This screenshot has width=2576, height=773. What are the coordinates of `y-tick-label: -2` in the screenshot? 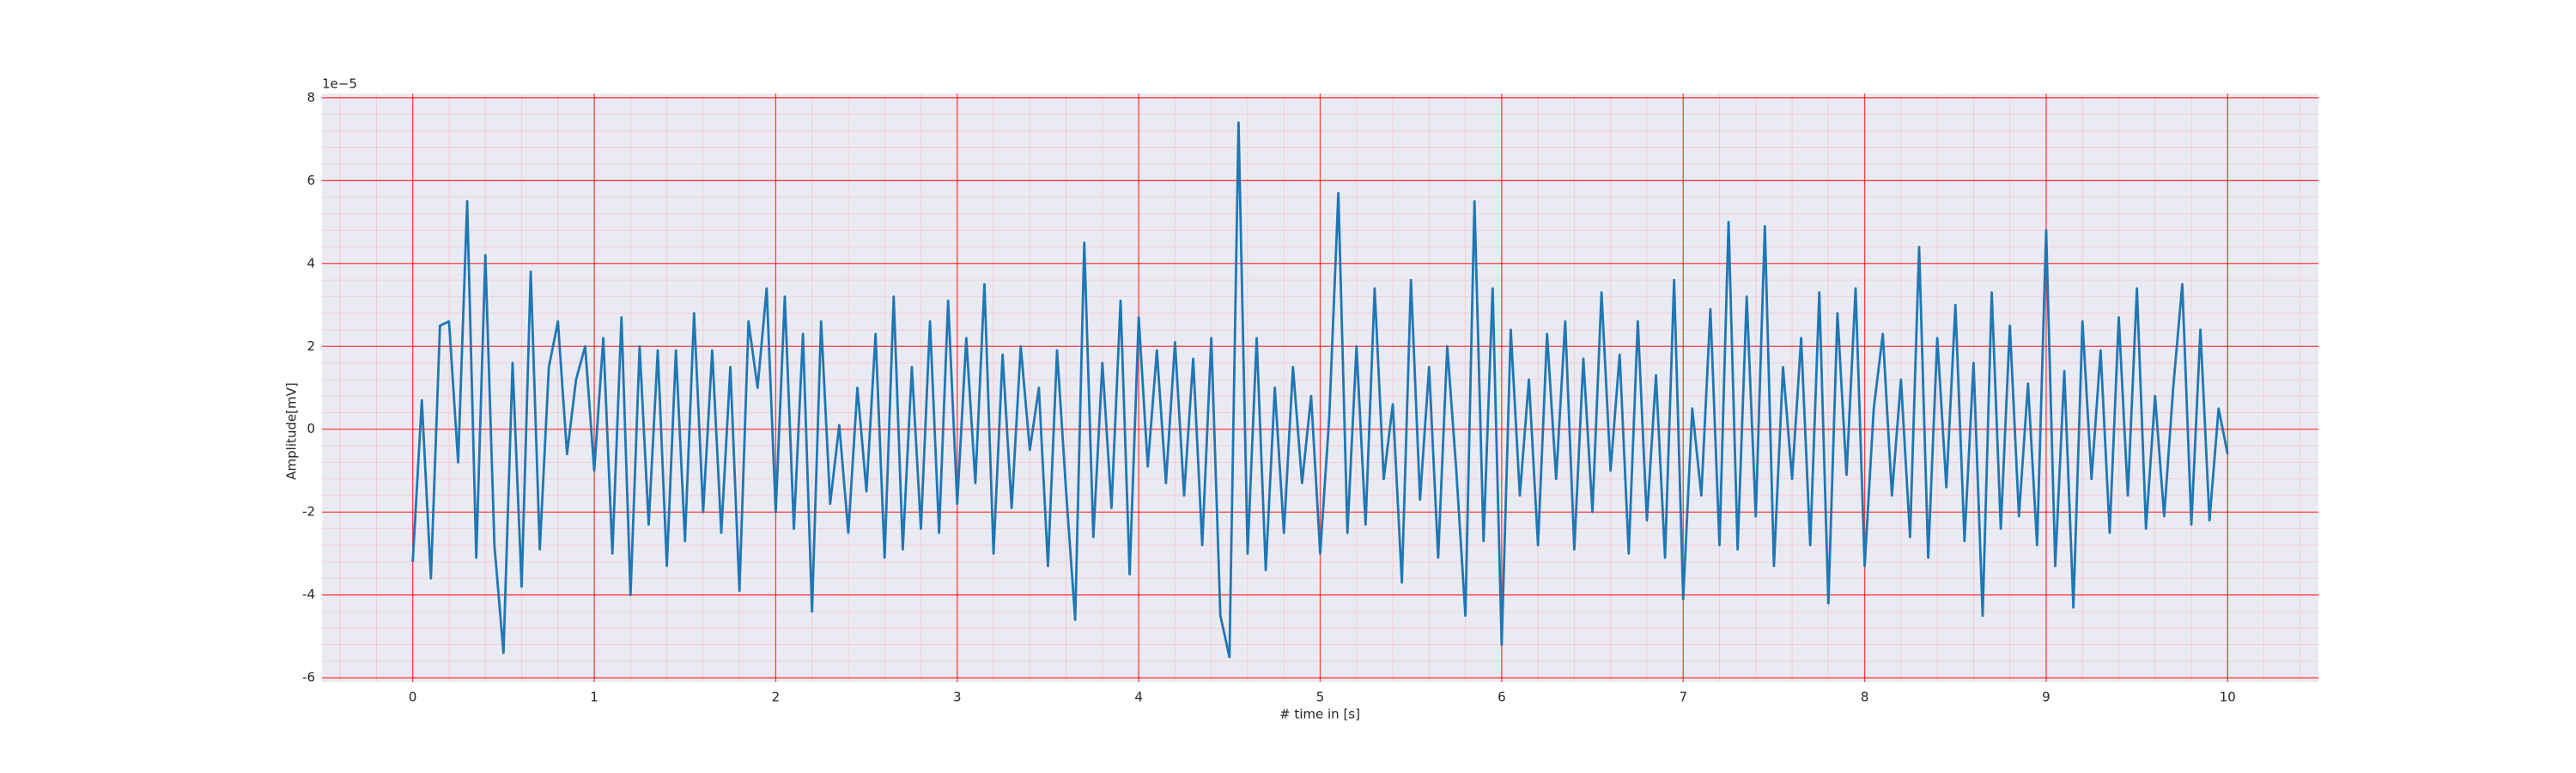 It's located at (308, 512).